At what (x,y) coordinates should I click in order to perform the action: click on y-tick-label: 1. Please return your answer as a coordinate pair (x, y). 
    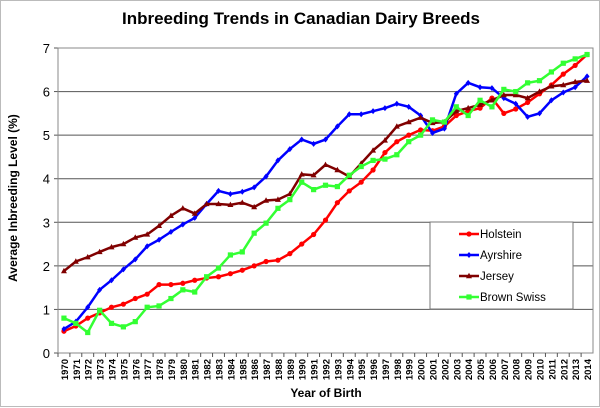
    Looking at the image, I should click on (46, 309).